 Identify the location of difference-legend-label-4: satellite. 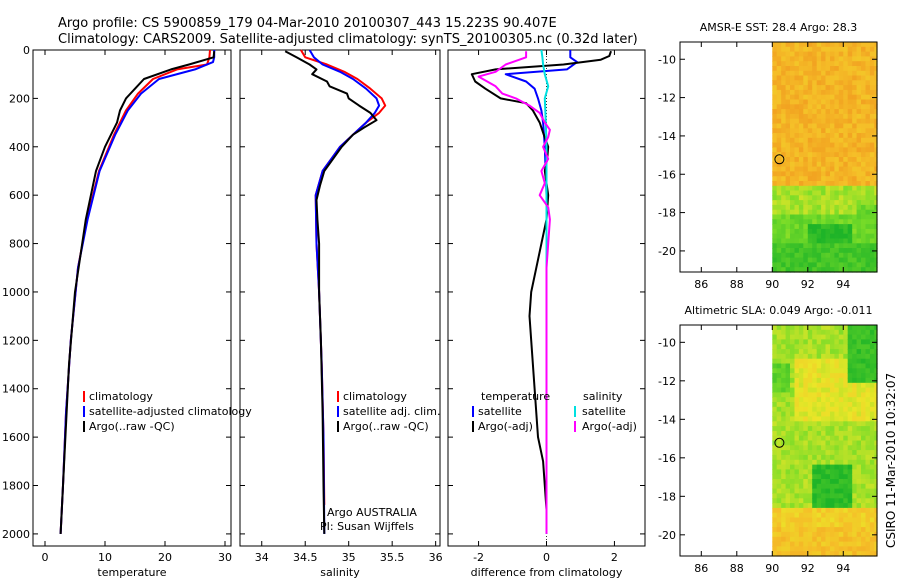
(604, 411).